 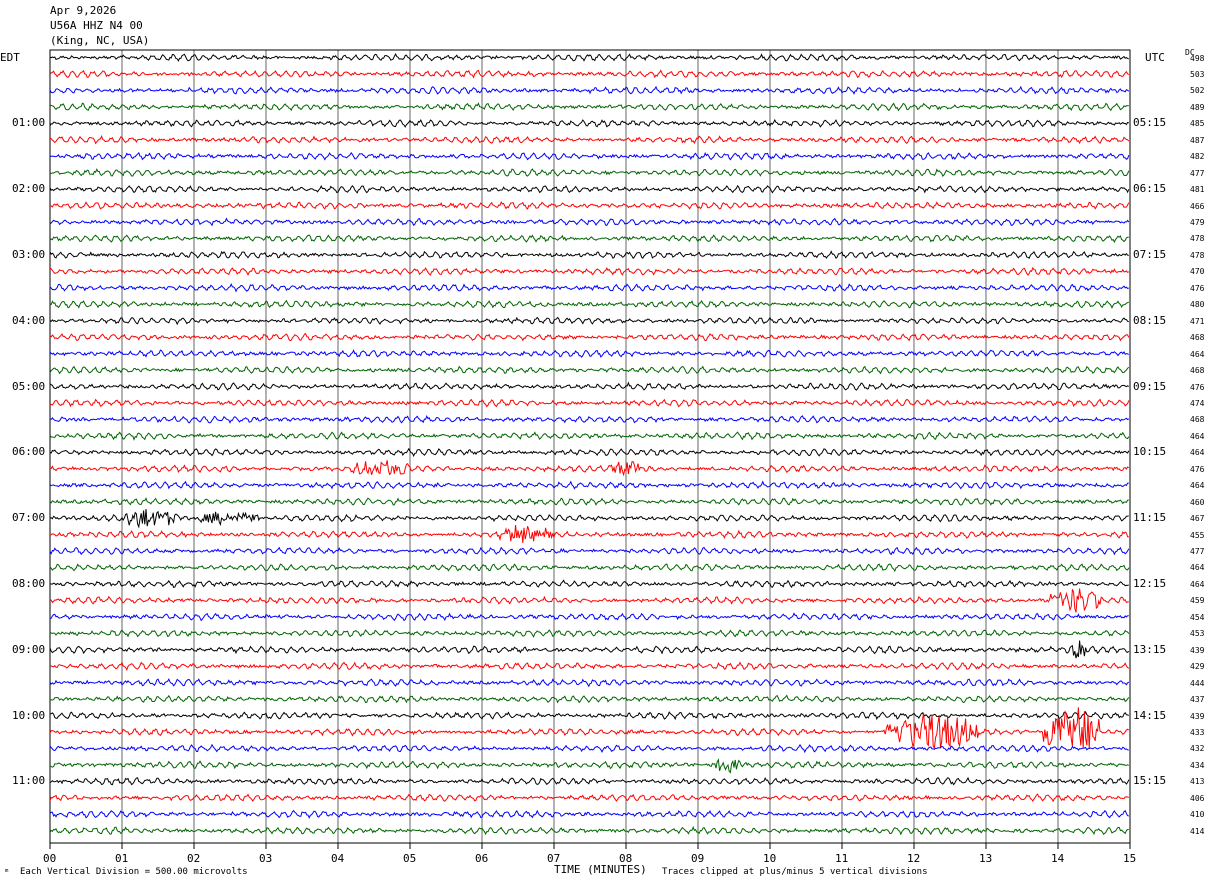 What do you see at coordinates (698, 858) in the screenshot?
I see `x-tick-label-09: 09` at bounding box center [698, 858].